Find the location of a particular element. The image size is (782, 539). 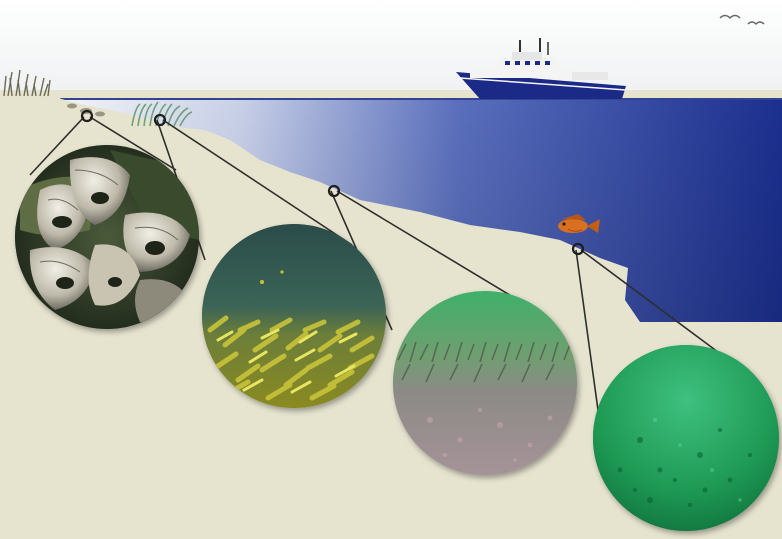

research-vessel-icon is located at coordinates (541, 68).